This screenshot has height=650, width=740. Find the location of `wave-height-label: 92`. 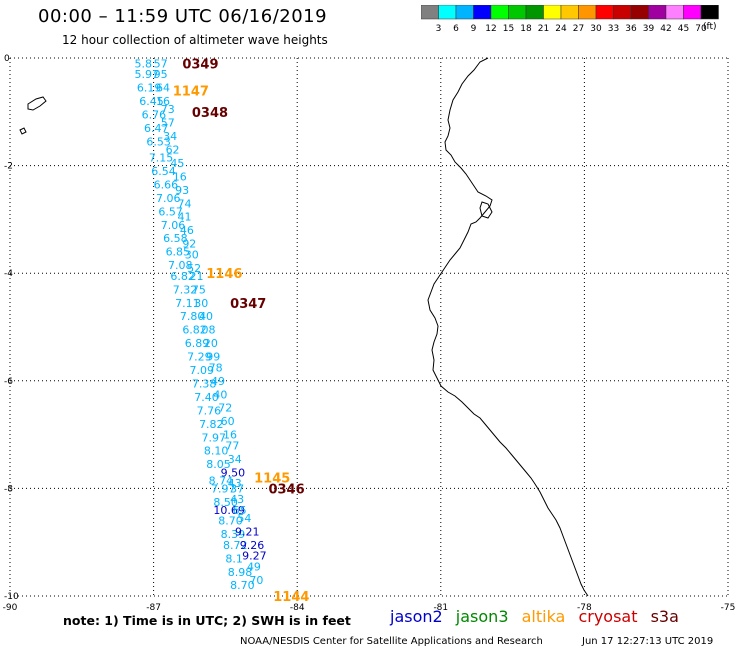

wave-height-label: 92 is located at coordinates (189, 244).